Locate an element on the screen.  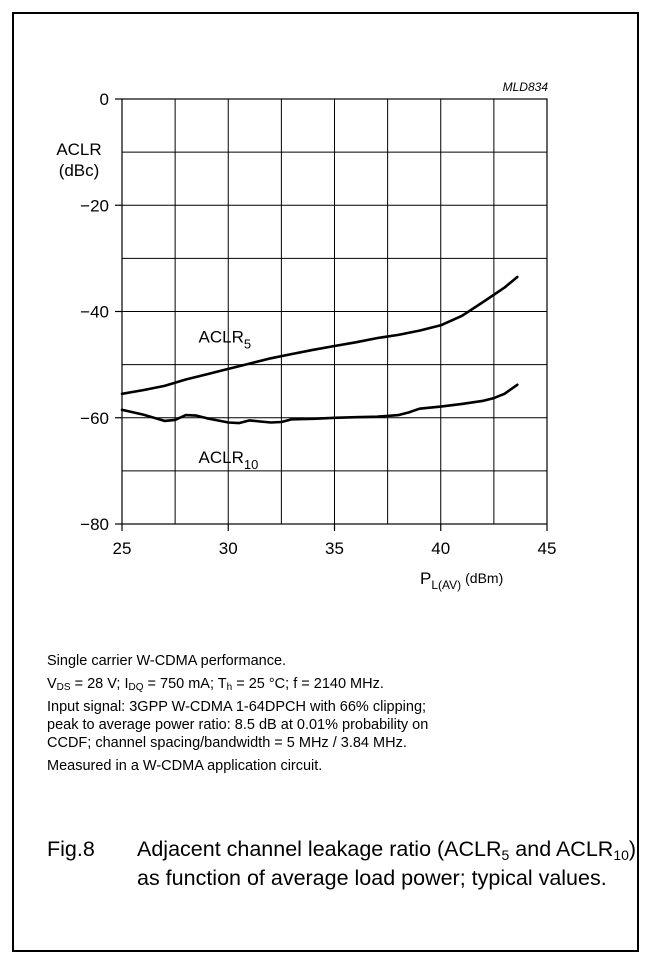
series-line-aclr10 is located at coordinates (319, 404).